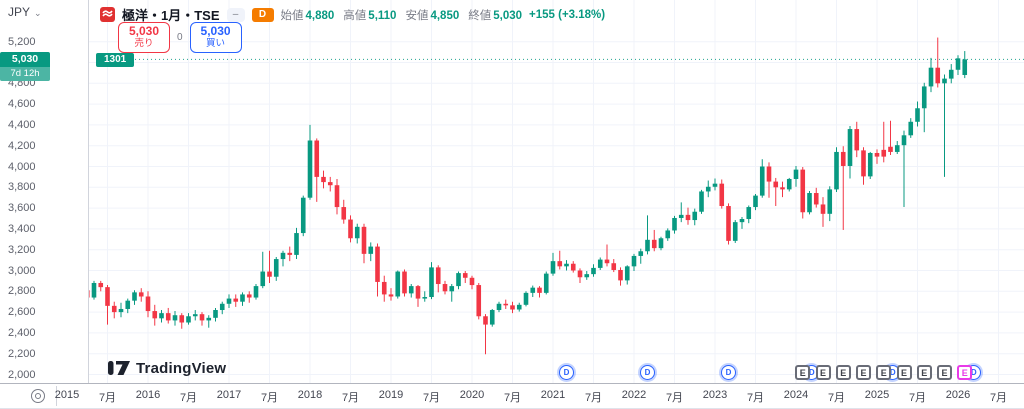 Image resolution: width=1024 pixels, height=409 pixels. What do you see at coordinates (647, 372) in the screenshot?
I see `dividend-icon-2022-03: D` at bounding box center [647, 372].